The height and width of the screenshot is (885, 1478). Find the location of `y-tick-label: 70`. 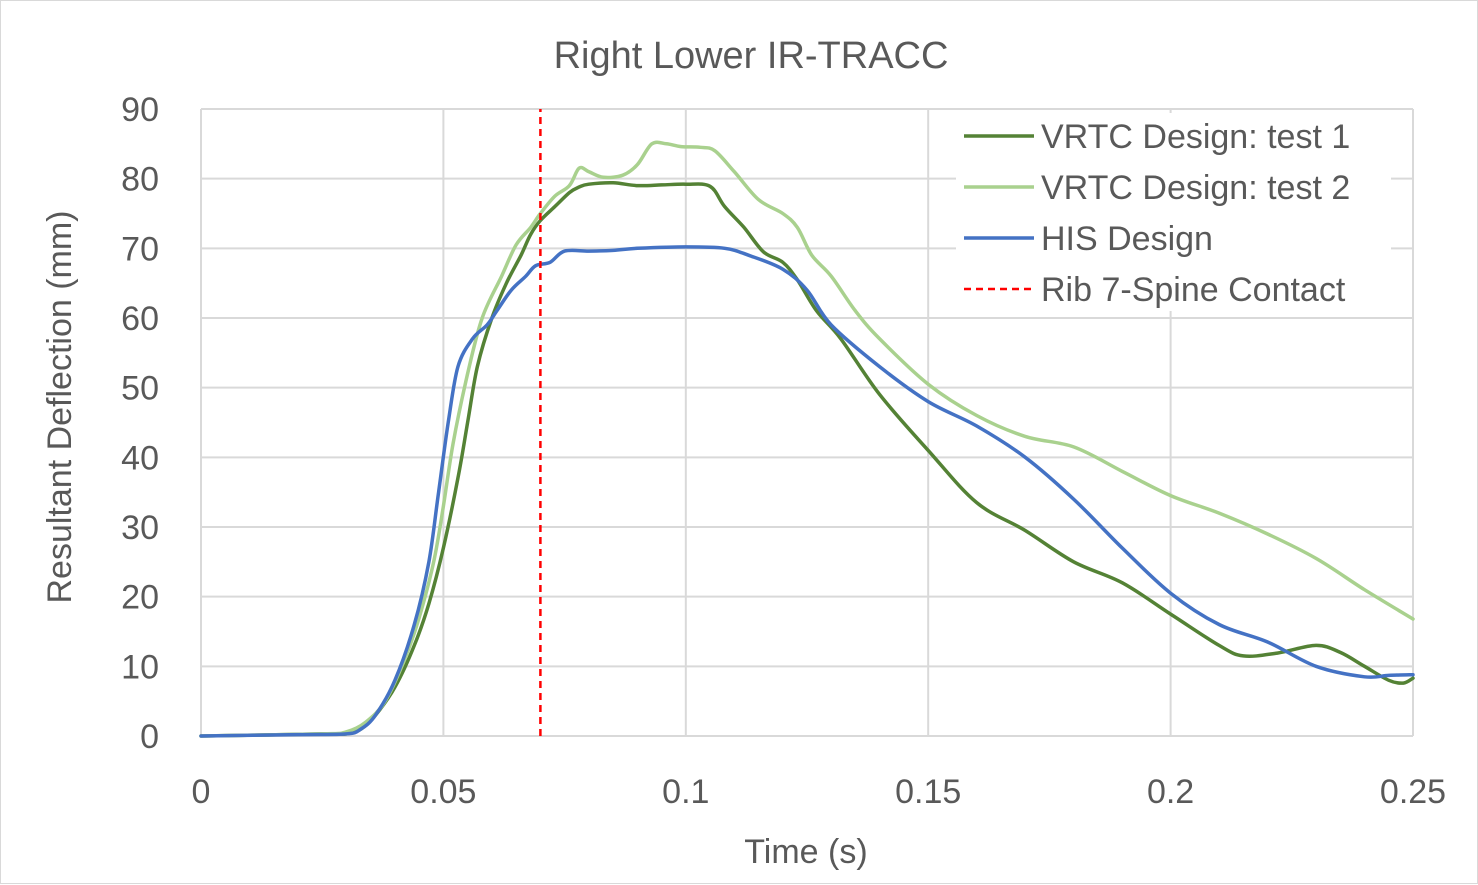

y-tick-label: 70 is located at coordinates (140, 249).